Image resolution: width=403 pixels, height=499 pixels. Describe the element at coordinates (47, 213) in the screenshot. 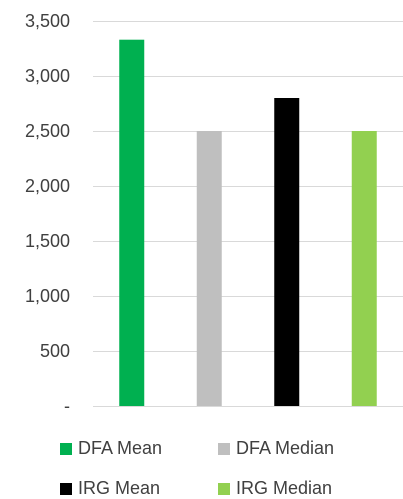

I see `y-axis-tick-labels: - 500 1,000 1,500 2,000 2,500 3,000 3,500` at that location.